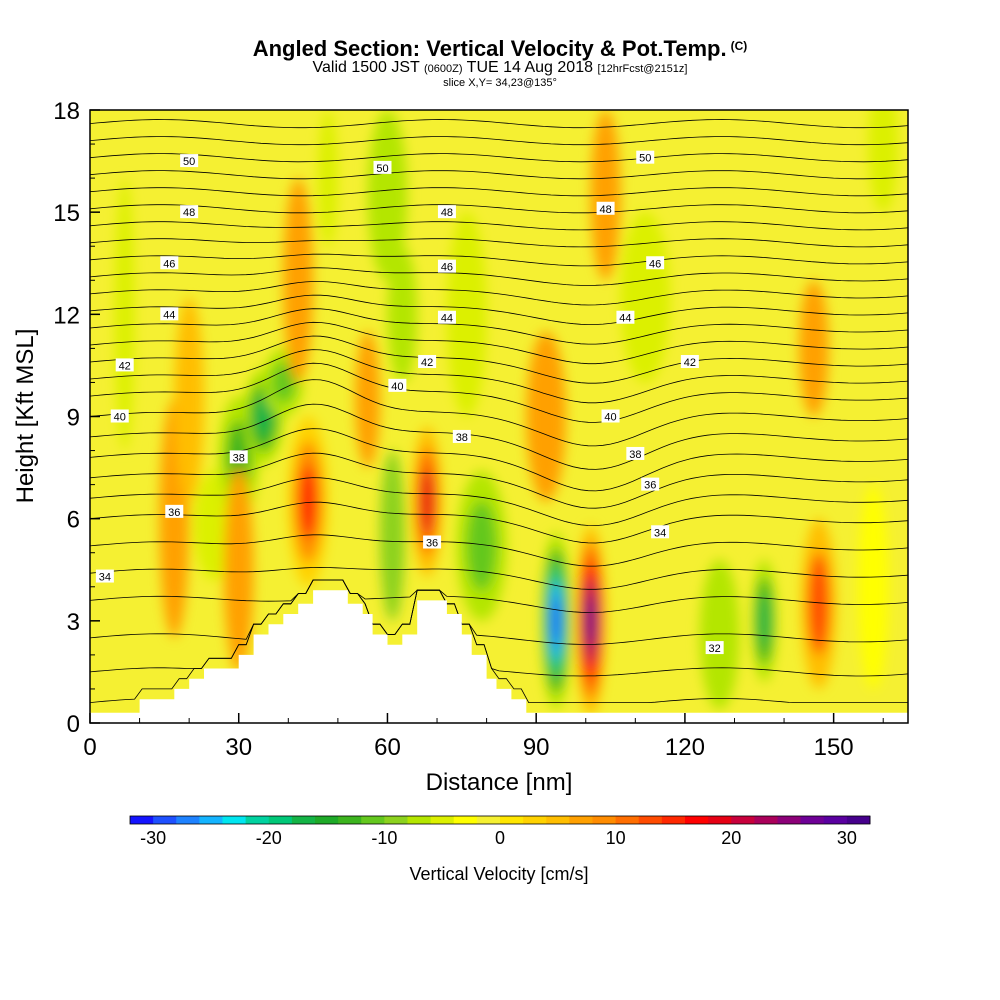  What do you see at coordinates (847, 838) in the screenshot?
I see `colorbar-tick-label: 30` at bounding box center [847, 838].